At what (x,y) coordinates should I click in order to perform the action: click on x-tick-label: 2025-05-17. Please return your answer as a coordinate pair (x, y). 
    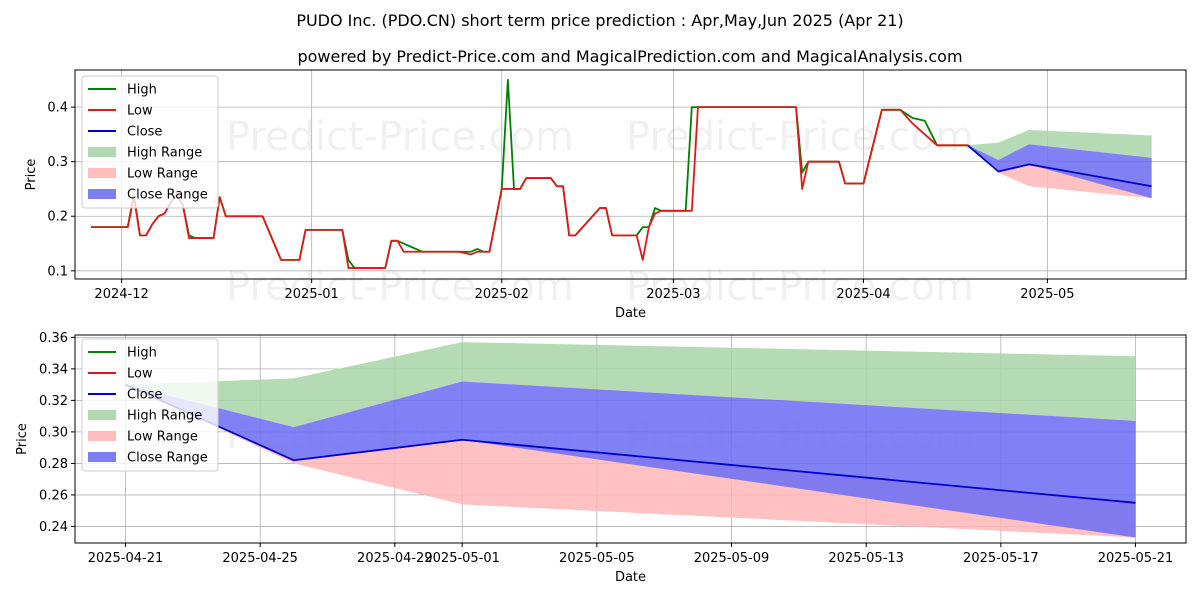
    Looking at the image, I should click on (1001, 558).